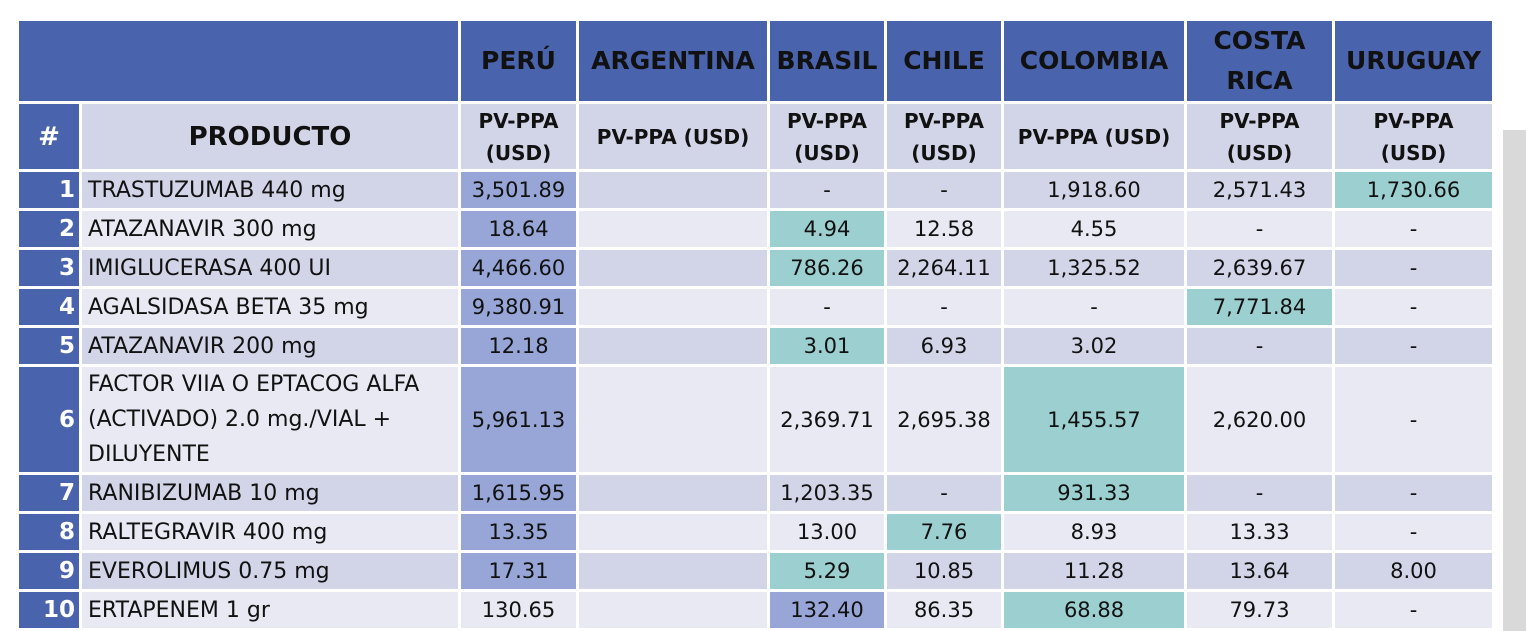  What do you see at coordinates (1094, 532) in the screenshot?
I see `price-cell-colombia: 8.93` at bounding box center [1094, 532].